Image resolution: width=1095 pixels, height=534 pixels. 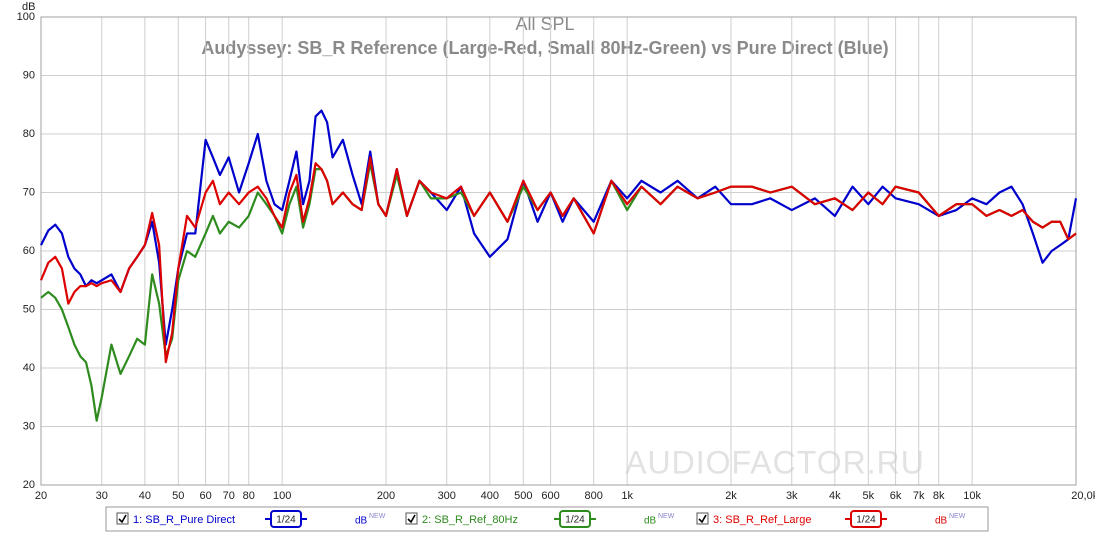 What do you see at coordinates (835, 496) in the screenshot?
I see `x-tick-label: 4k` at bounding box center [835, 496].